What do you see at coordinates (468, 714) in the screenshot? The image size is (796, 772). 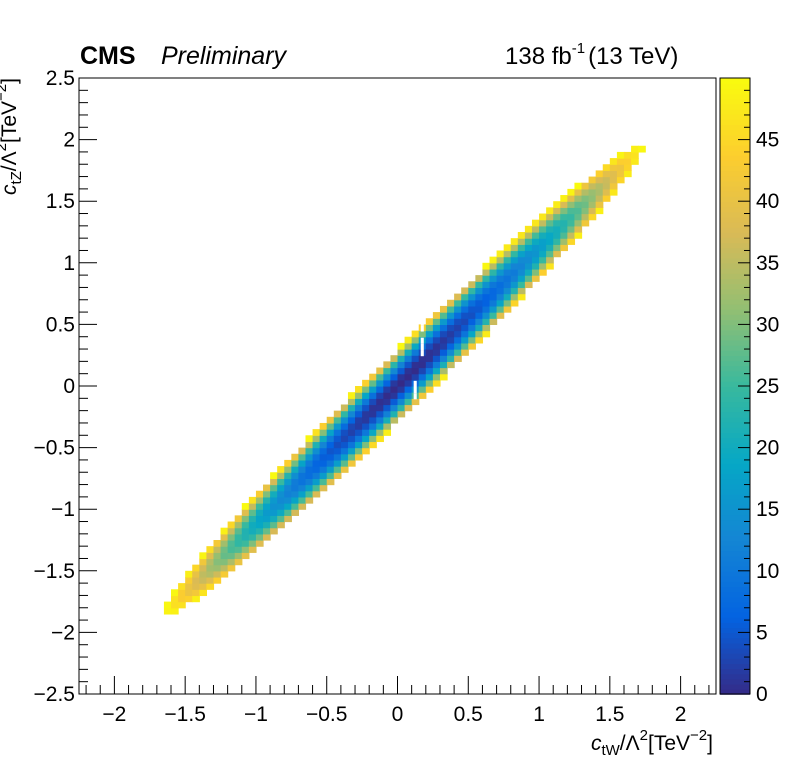 I see `x-tick-label: 0.5` at bounding box center [468, 714].